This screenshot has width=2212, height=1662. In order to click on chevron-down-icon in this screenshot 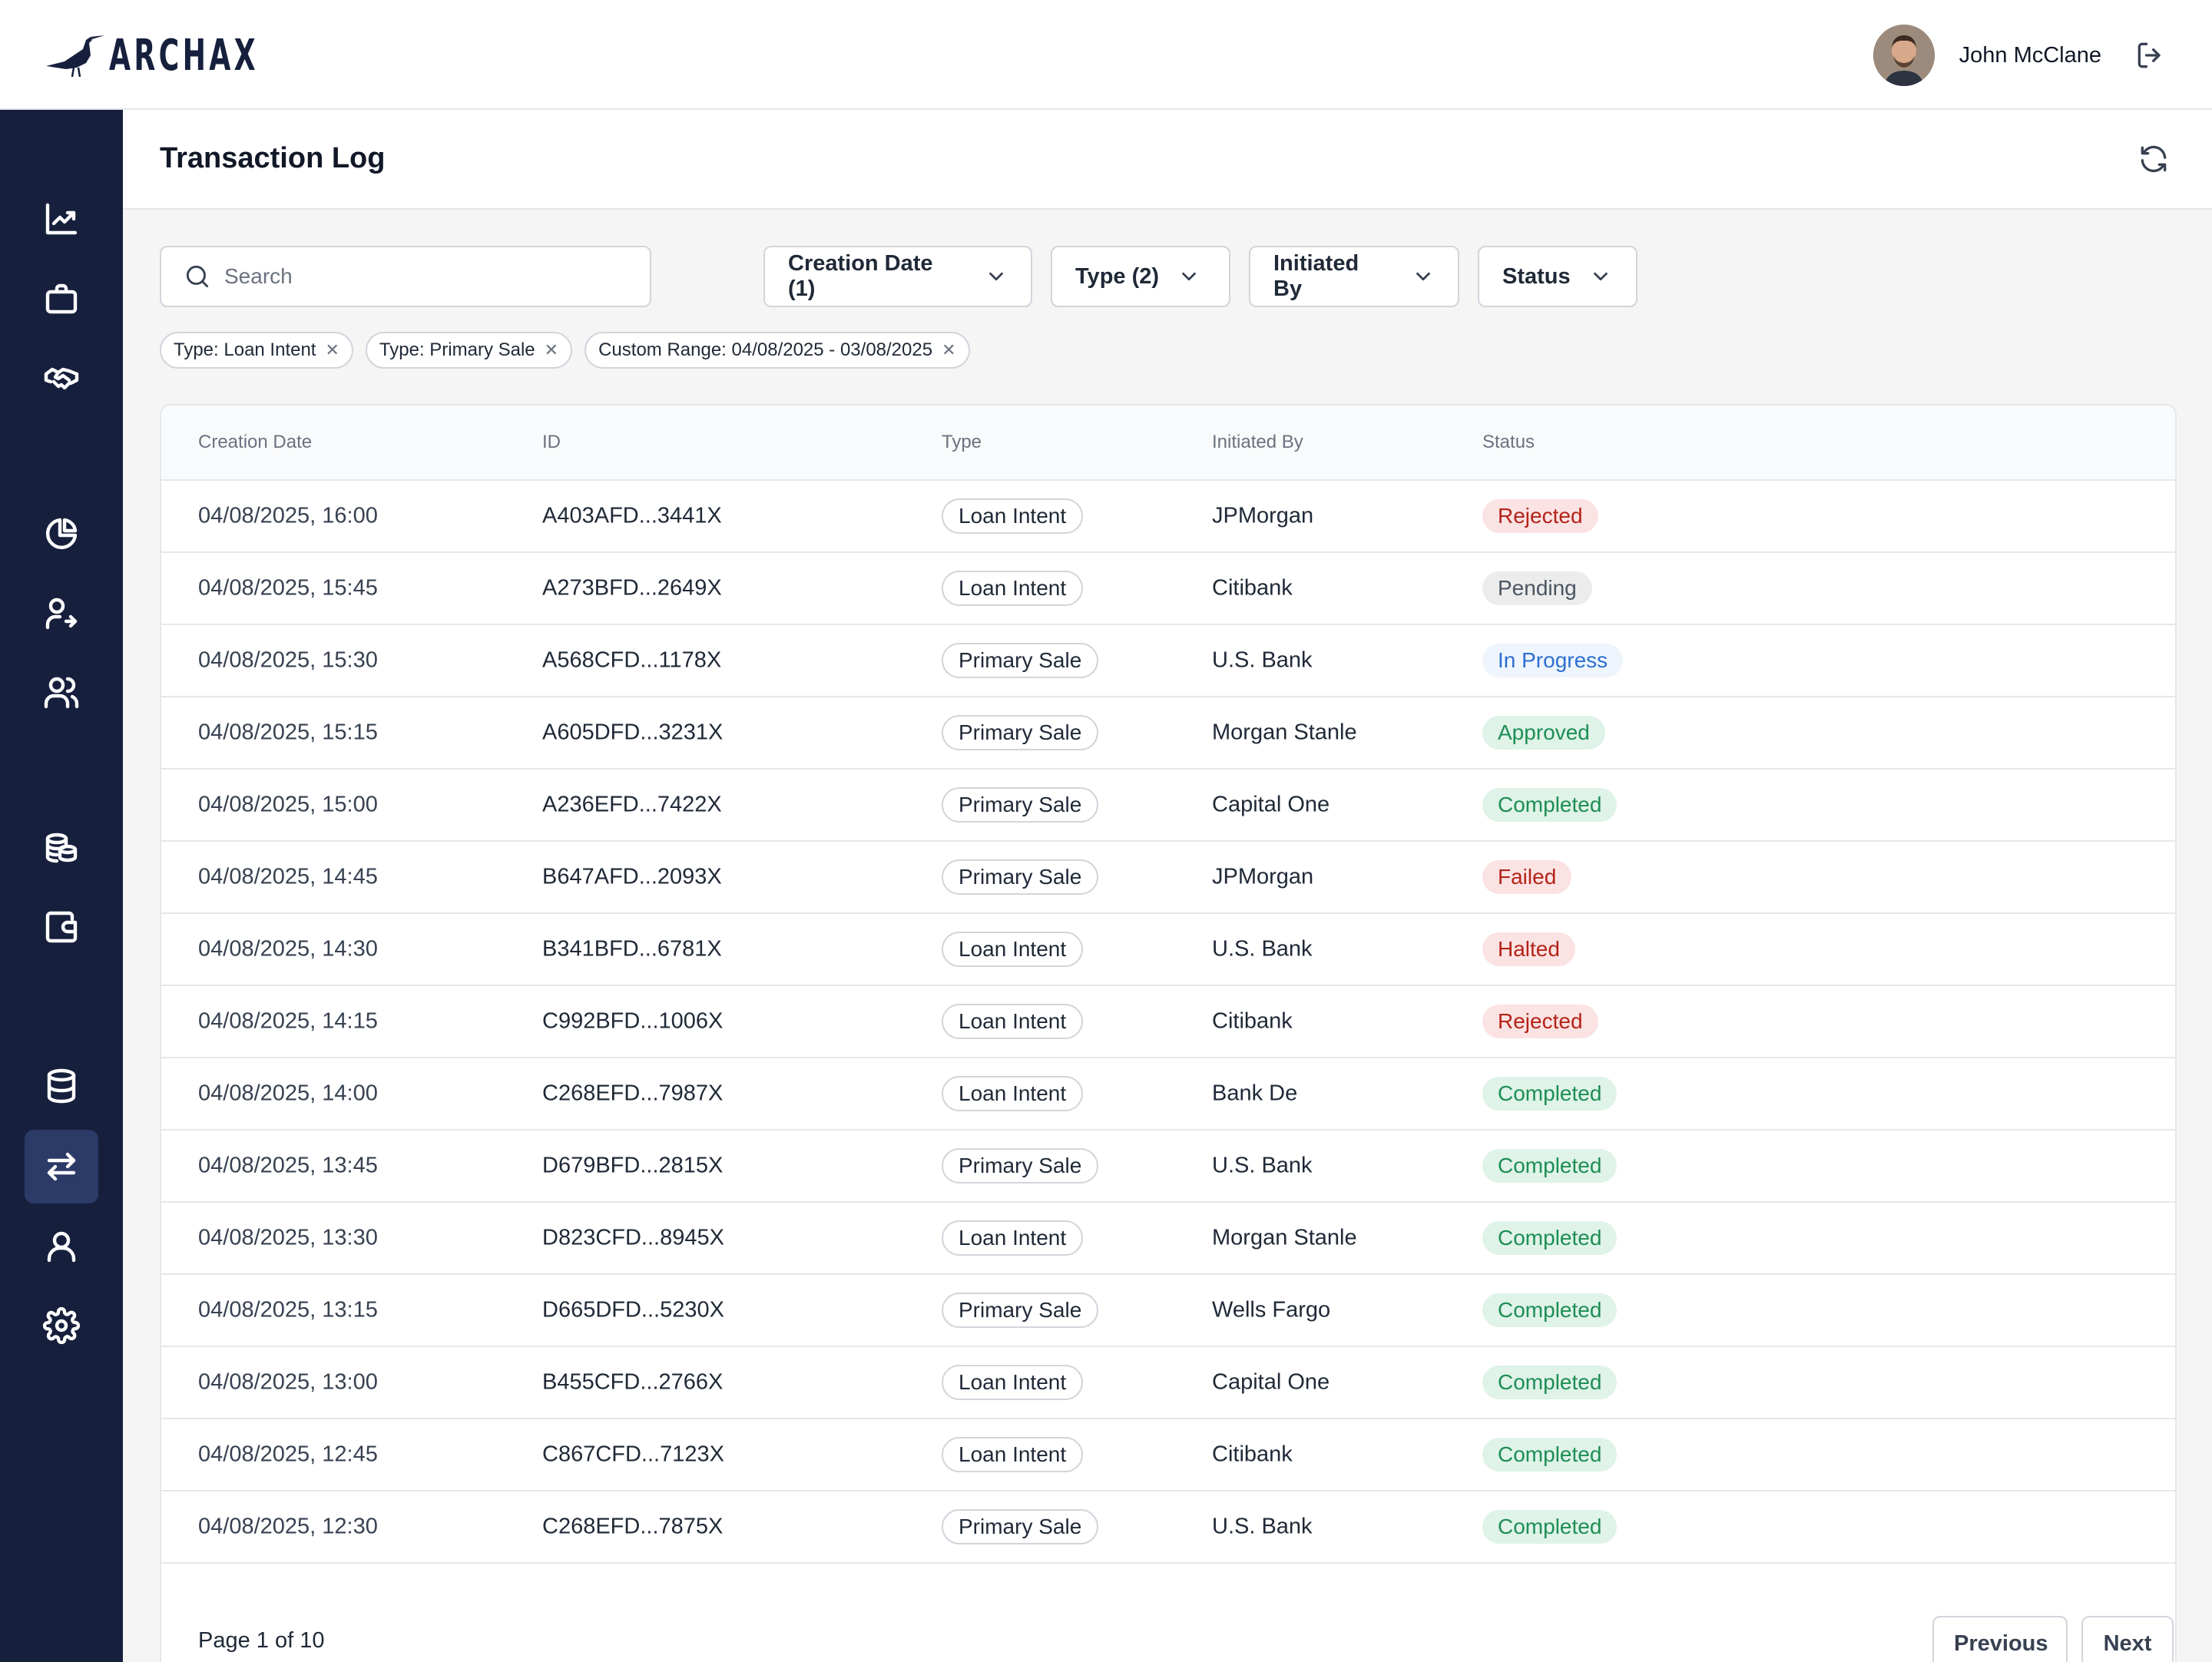, I will do `click(1189, 276)`.